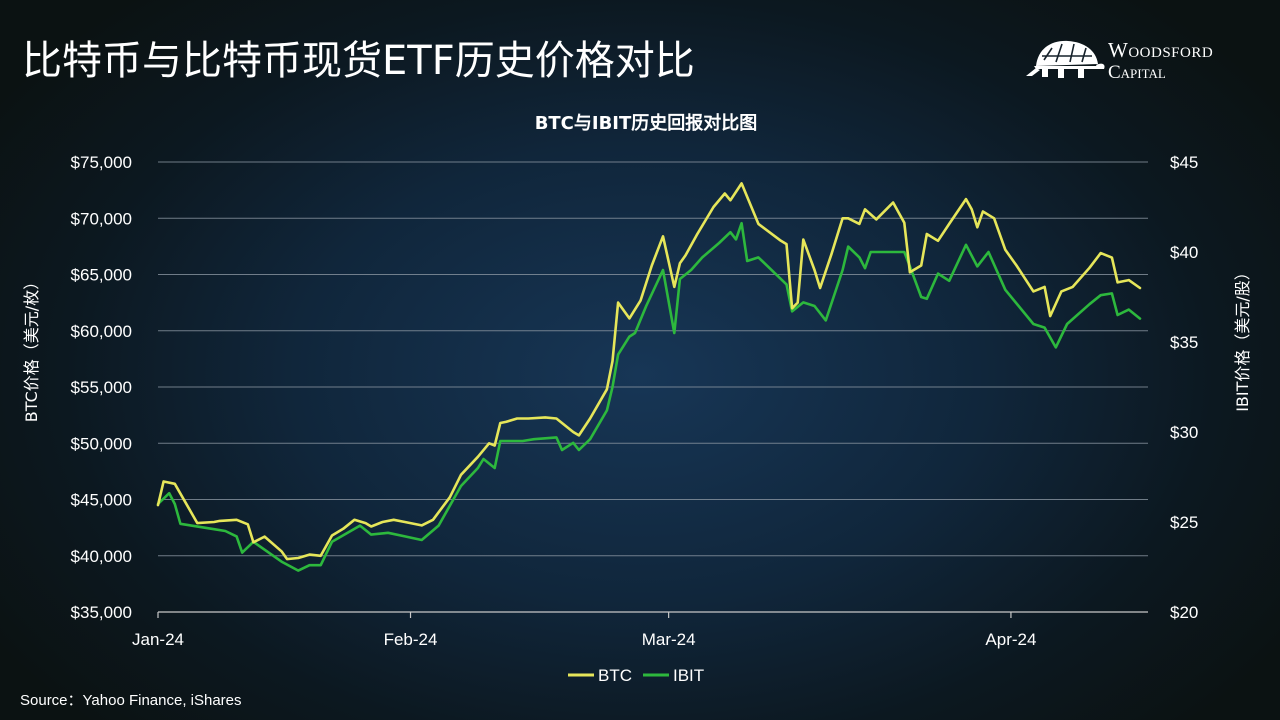  Describe the element at coordinates (31, 348) in the screenshot. I see `y-axis-left-title: BTC价格（美元/枚）` at that location.